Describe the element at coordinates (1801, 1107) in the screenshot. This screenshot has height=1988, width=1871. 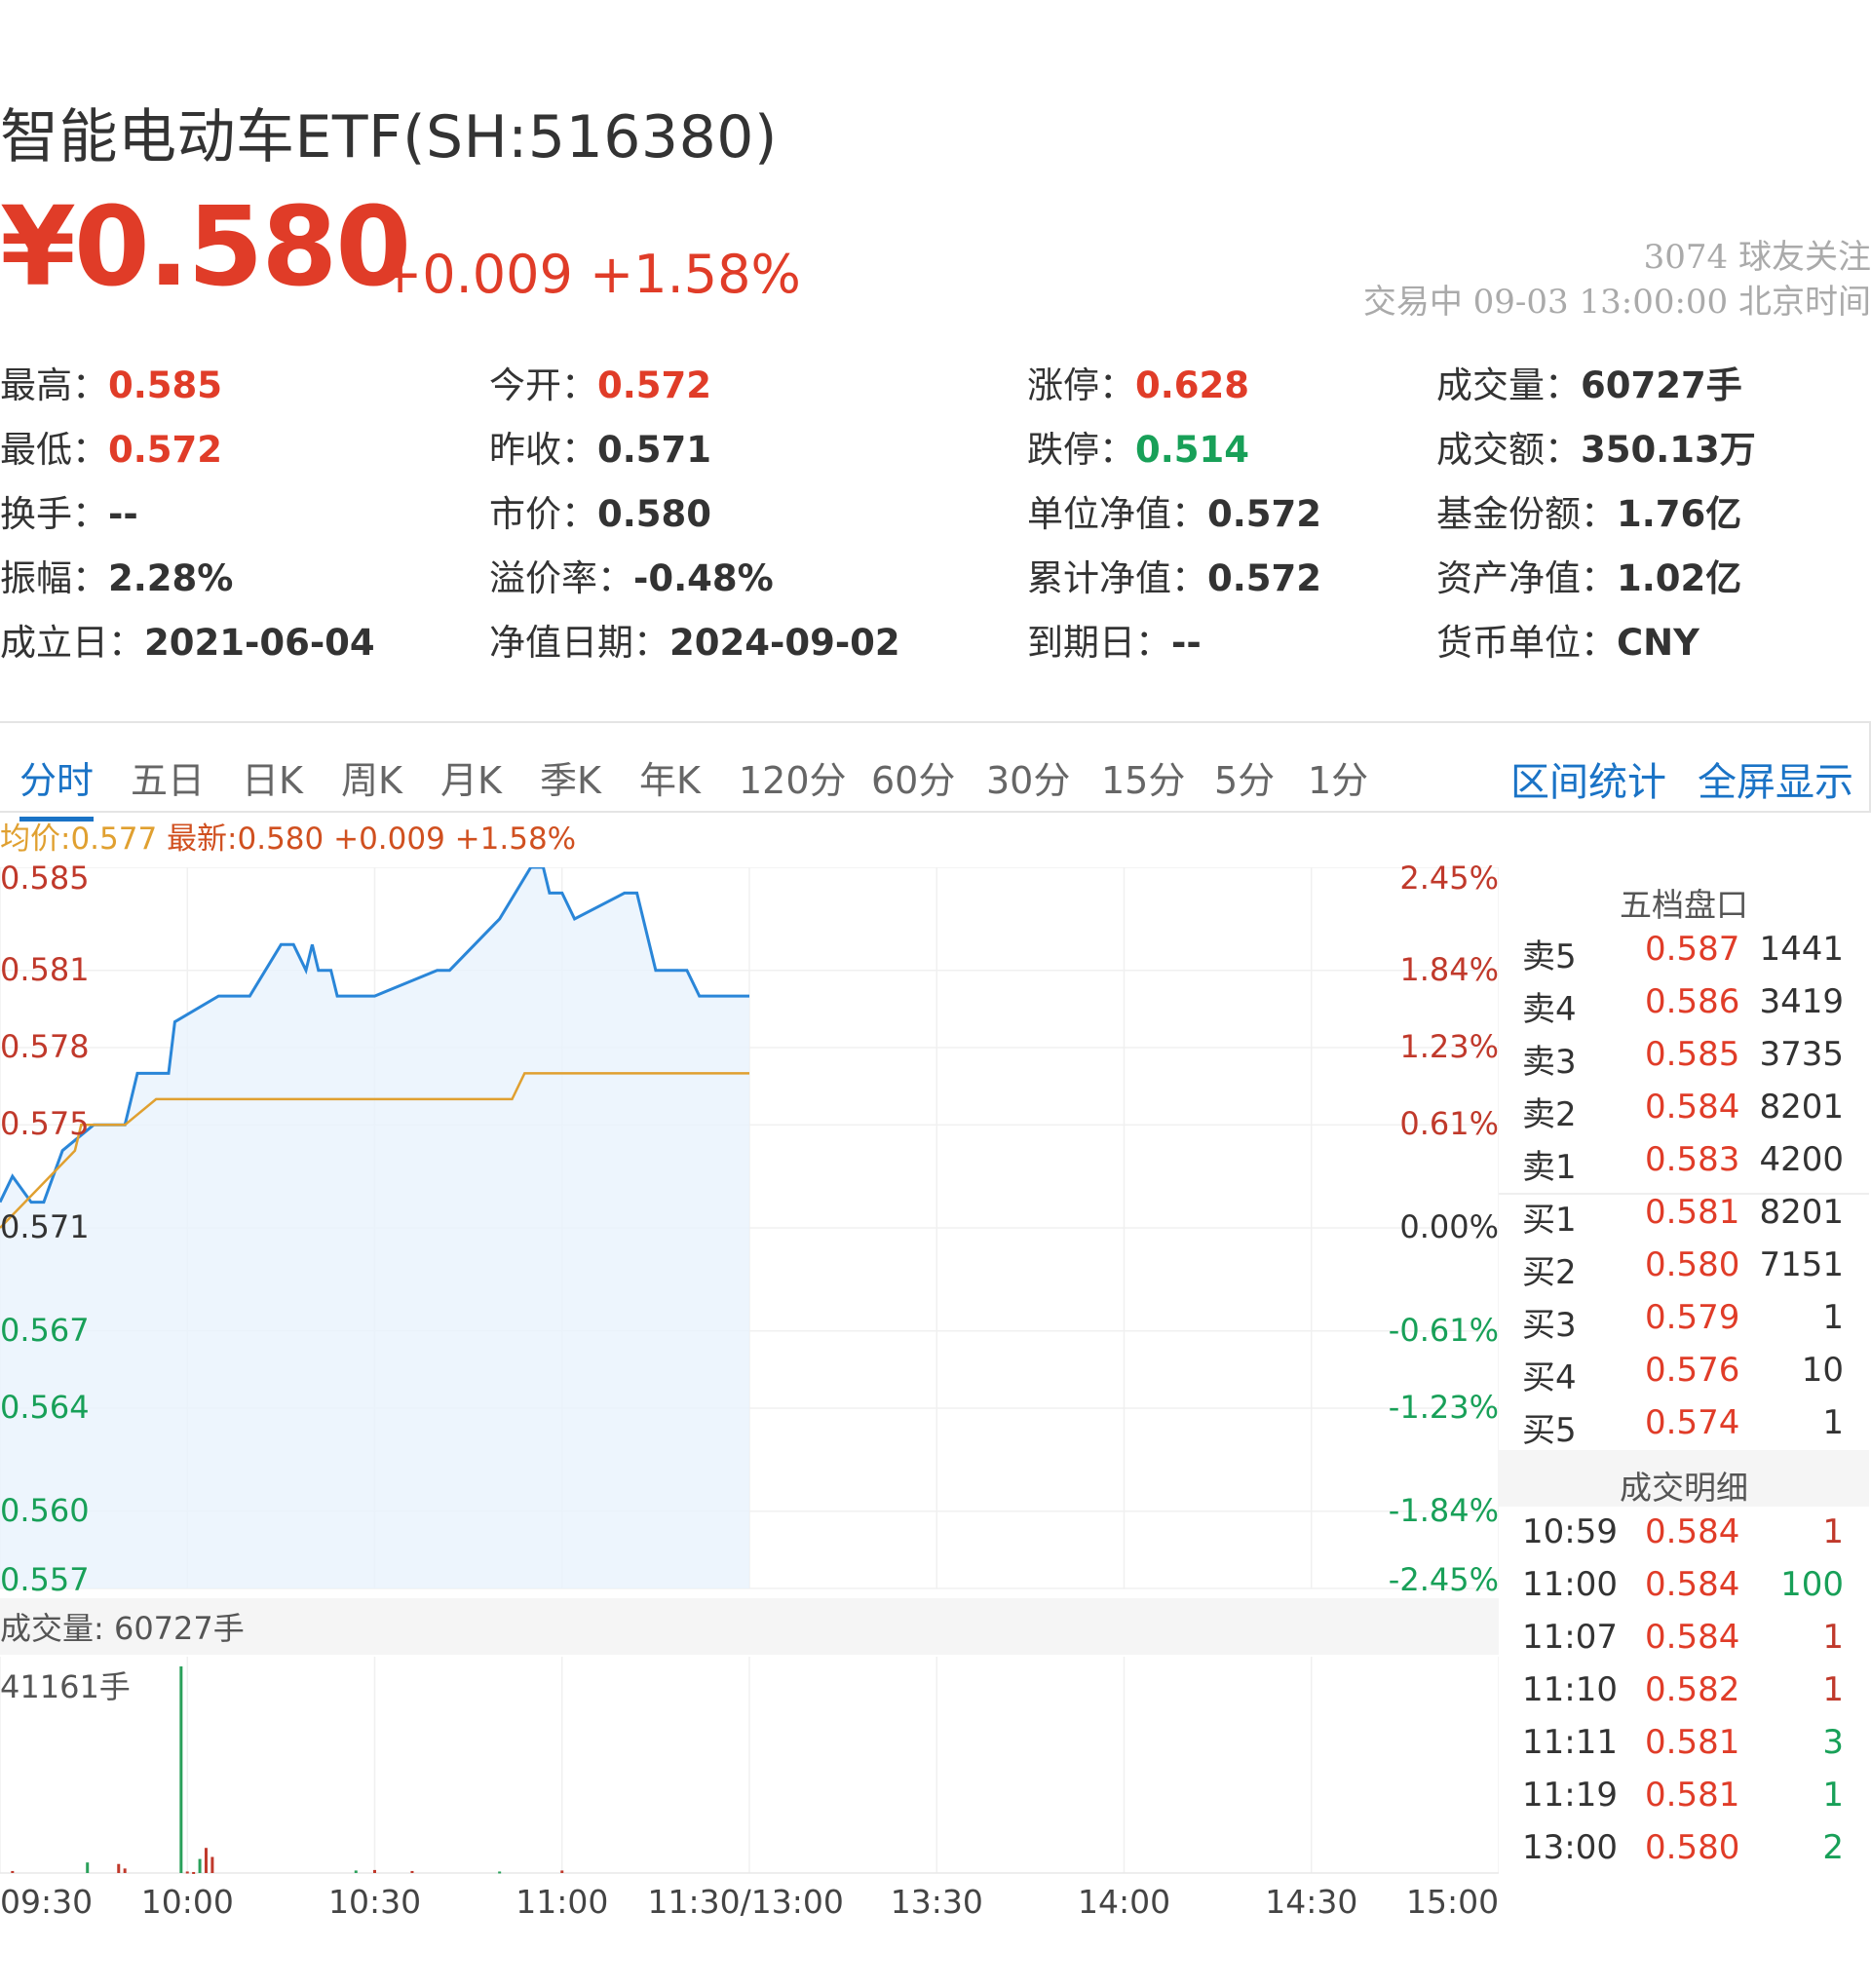
I see `level-qty: 8201` at that location.